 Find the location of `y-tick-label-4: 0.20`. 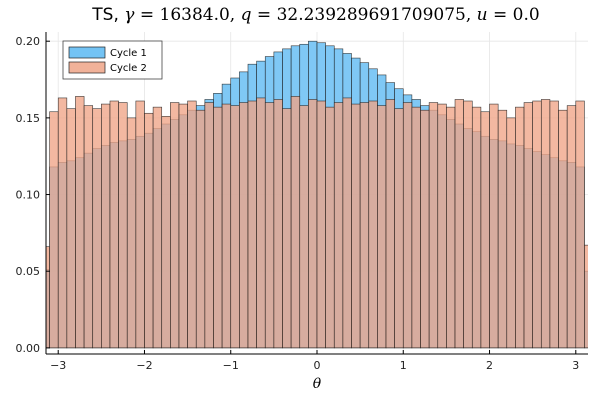

y-tick-label-4: 0.20 is located at coordinates (28, 41).